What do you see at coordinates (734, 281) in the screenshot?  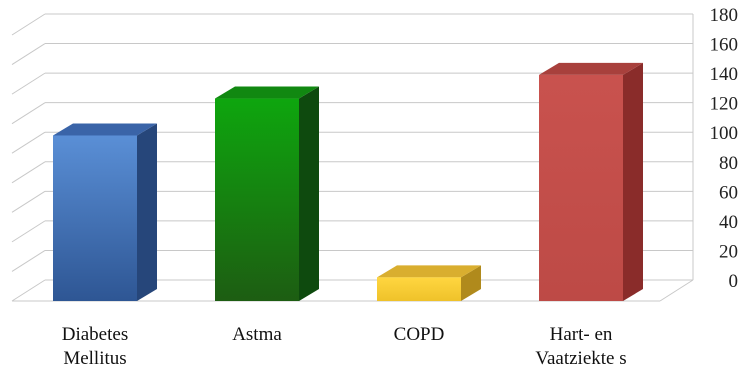 I see `y-tick-label: 0` at bounding box center [734, 281].